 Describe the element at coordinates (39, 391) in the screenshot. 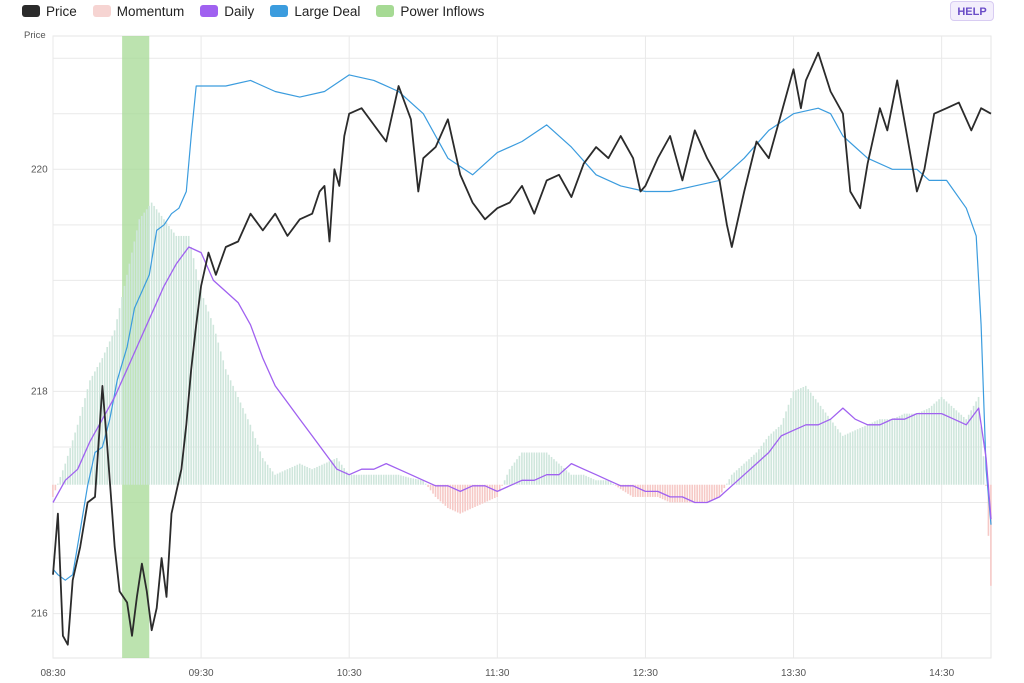

I see `y-tick-label: 218` at that location.